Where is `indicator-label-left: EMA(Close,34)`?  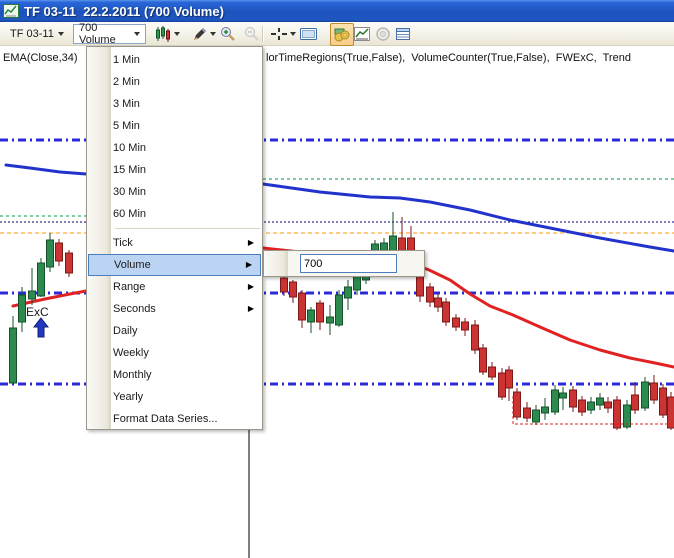
indicator-label-left: EMA(Close,34) is located at coordinates (40, 58).